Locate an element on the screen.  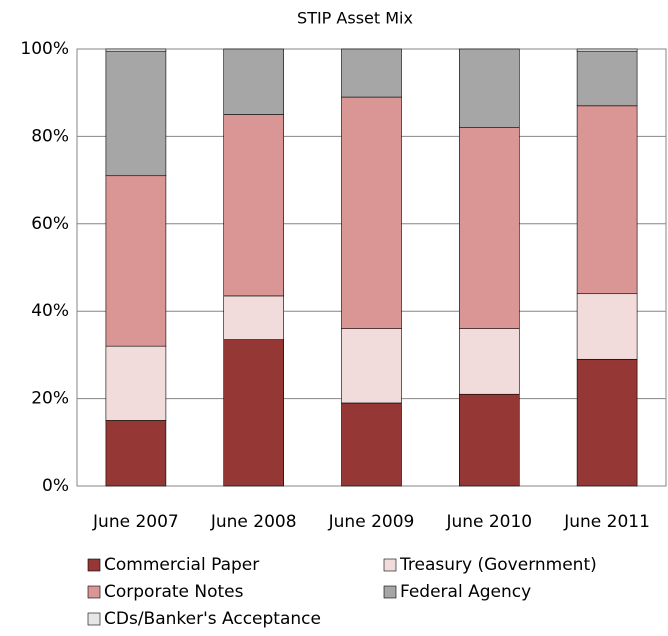
x-tick-label: June 2011 is located at coordinates (606, 522).